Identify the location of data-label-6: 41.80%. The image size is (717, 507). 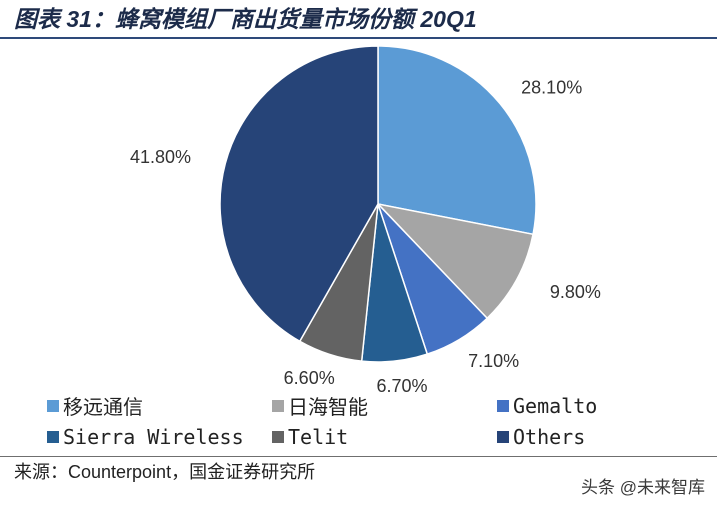
(160, 157).